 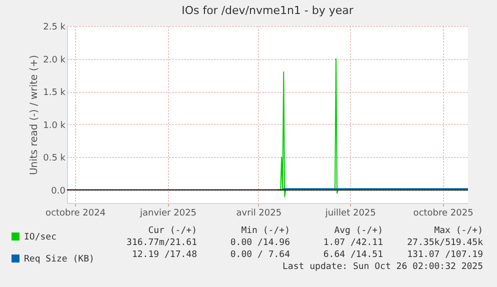 What do you see at coordinates (350, 213) in the screenshot?
I see `x-tick-label: juillet 2025` at bounding box center [350, 213].